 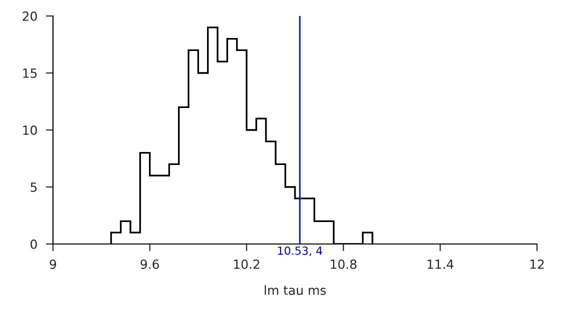 What do you see at coordinates (247, 264) in the screenshot?
I see `x-tick-label: 10.2` at bounding box center [247, 264].